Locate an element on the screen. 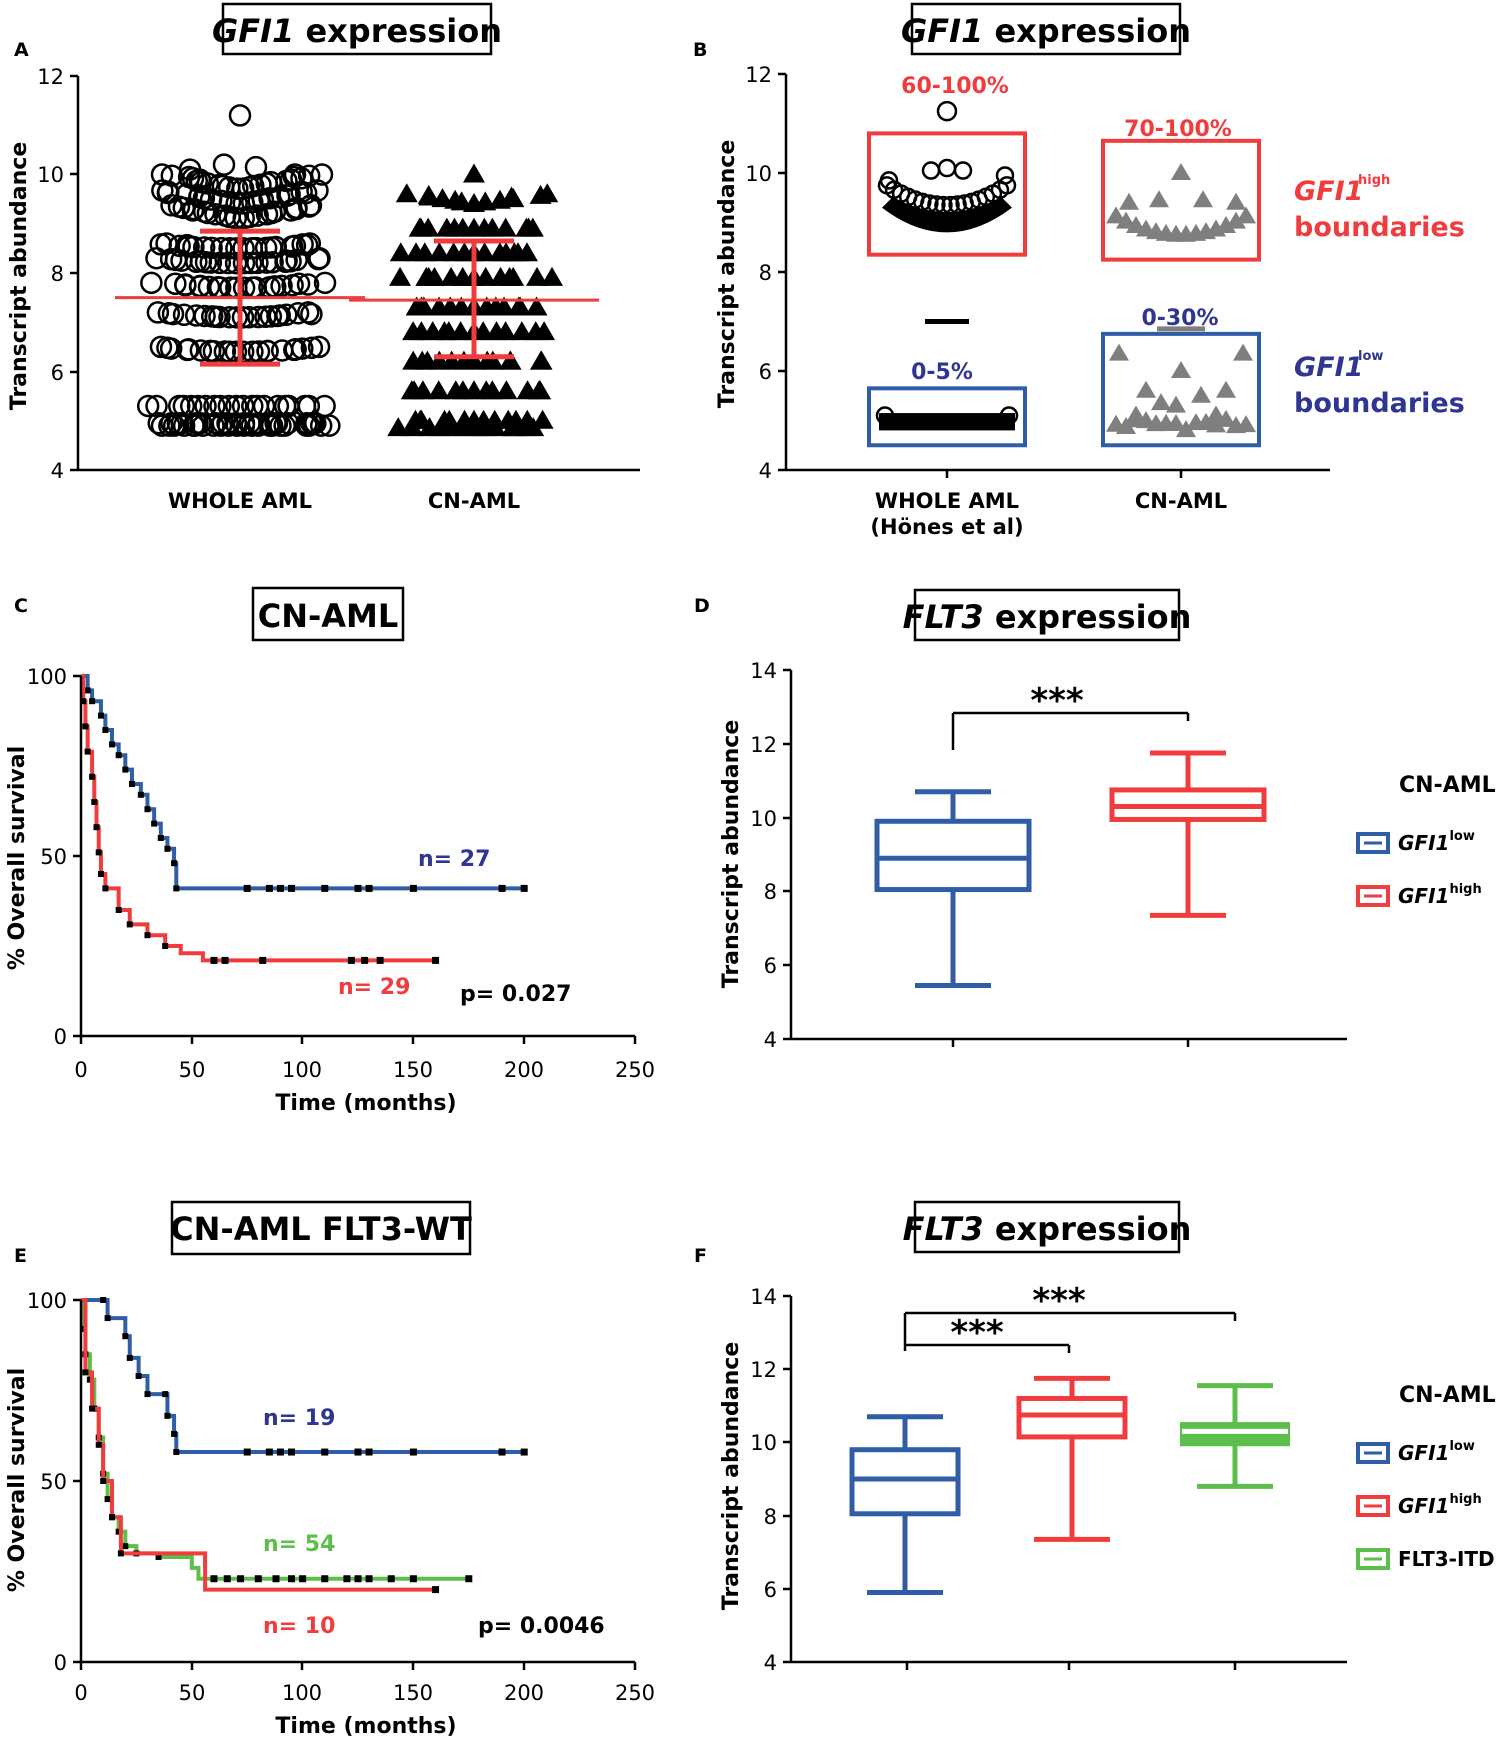  panel-d-y-tick-label: 6 is located at coordinates (770, 966).